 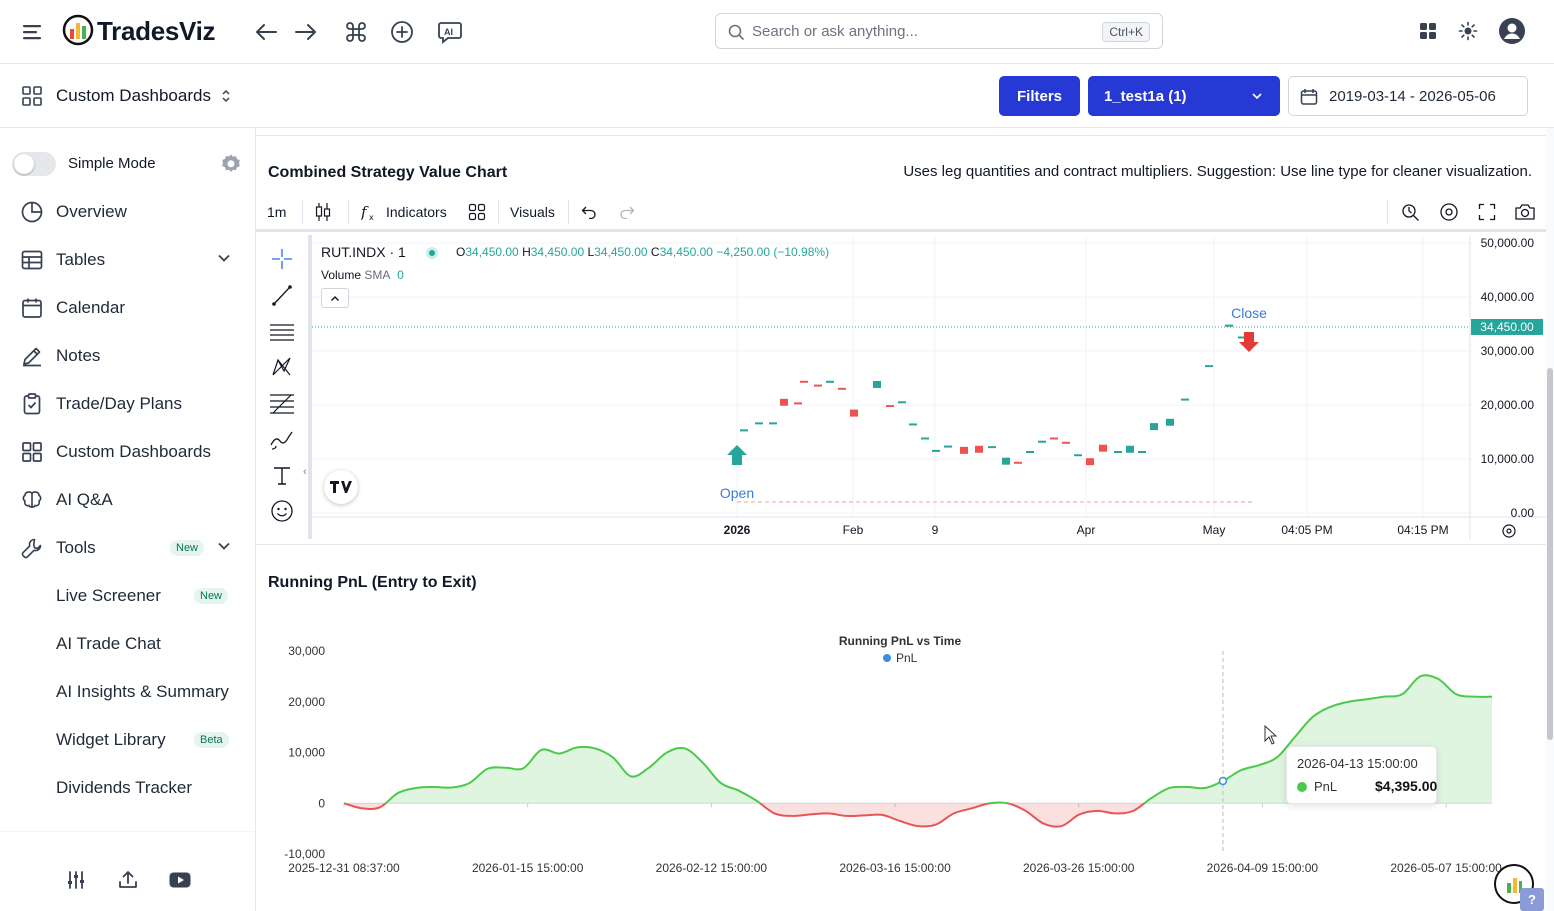 I want to click on logo-icon, so click(x=78, y=30).